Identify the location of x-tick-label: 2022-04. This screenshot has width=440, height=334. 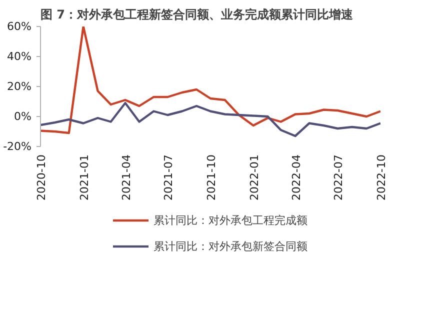
(296, 177).